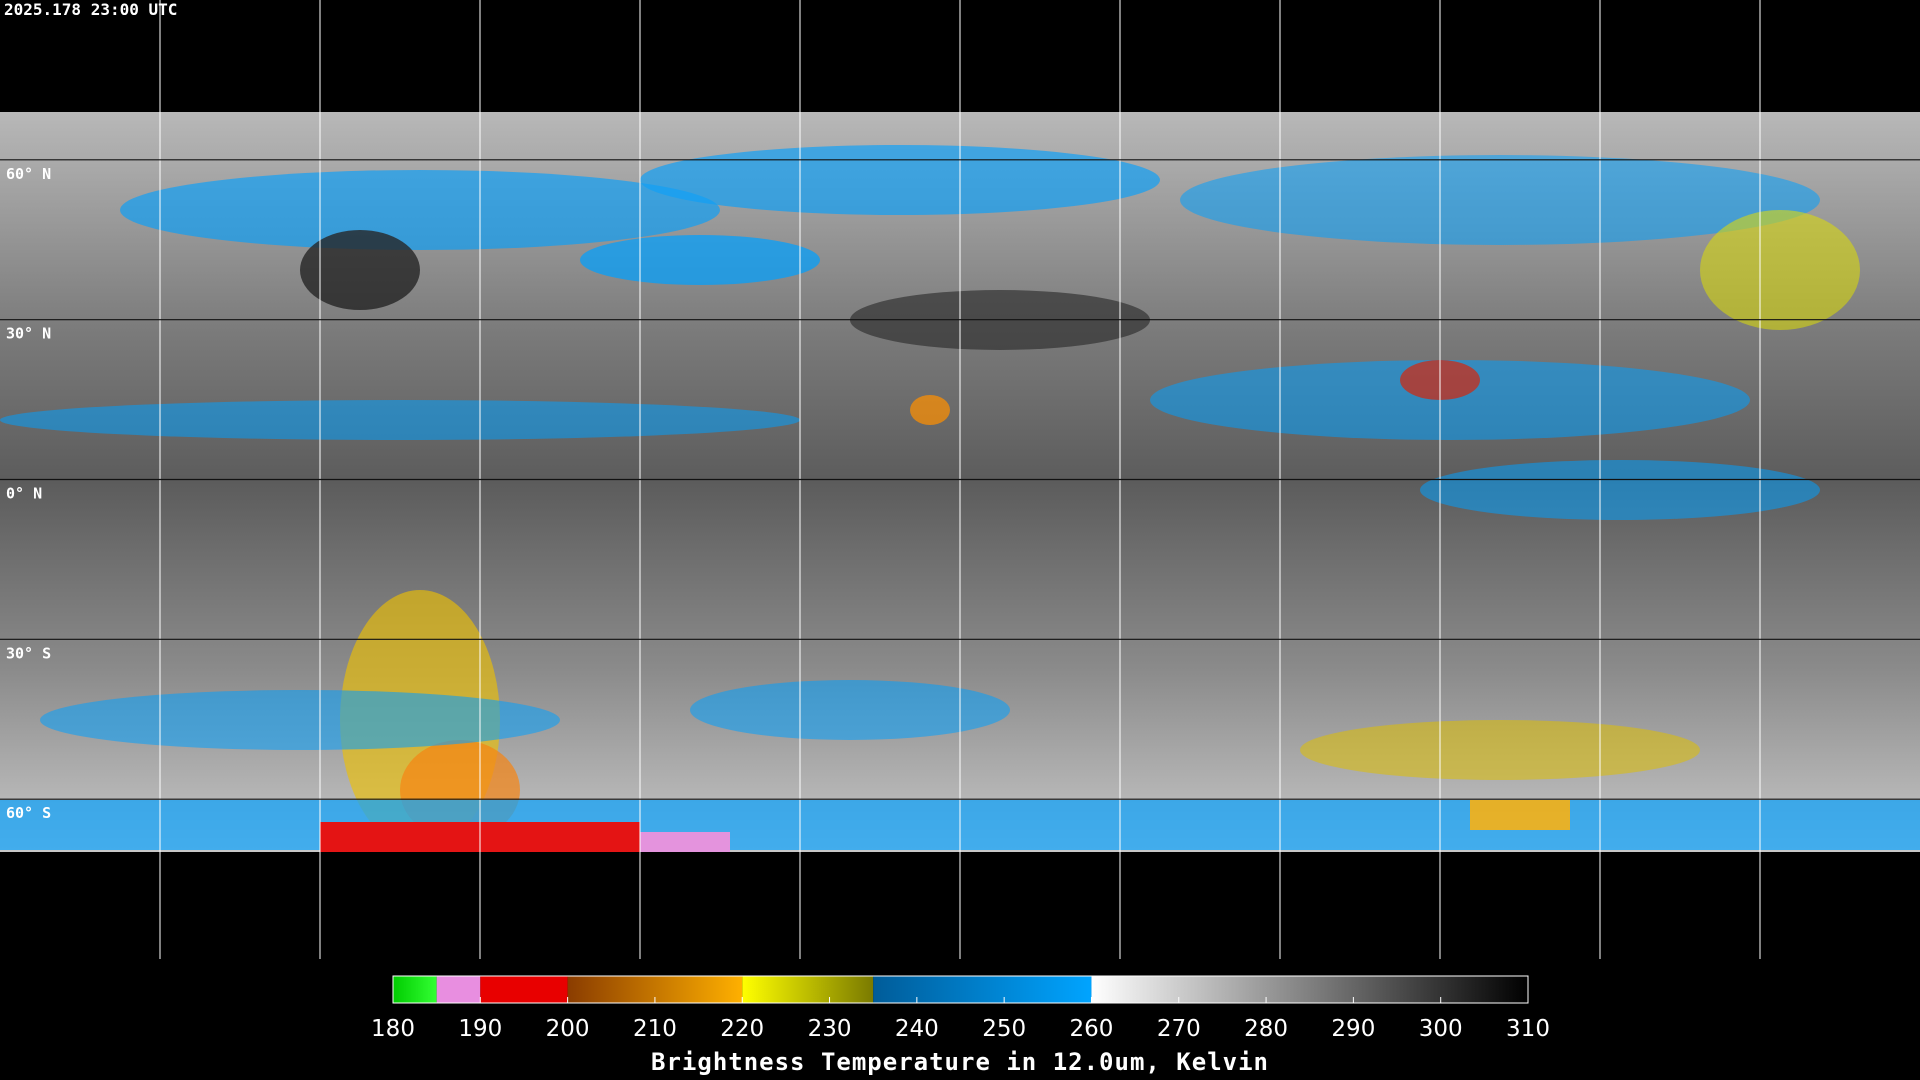 This screenshot has width=1920, height=1080. What do you see at coordinates (24, 494) in the screenshot?
I see `latitude-label: 0° N` at bounding box center [24, 494].